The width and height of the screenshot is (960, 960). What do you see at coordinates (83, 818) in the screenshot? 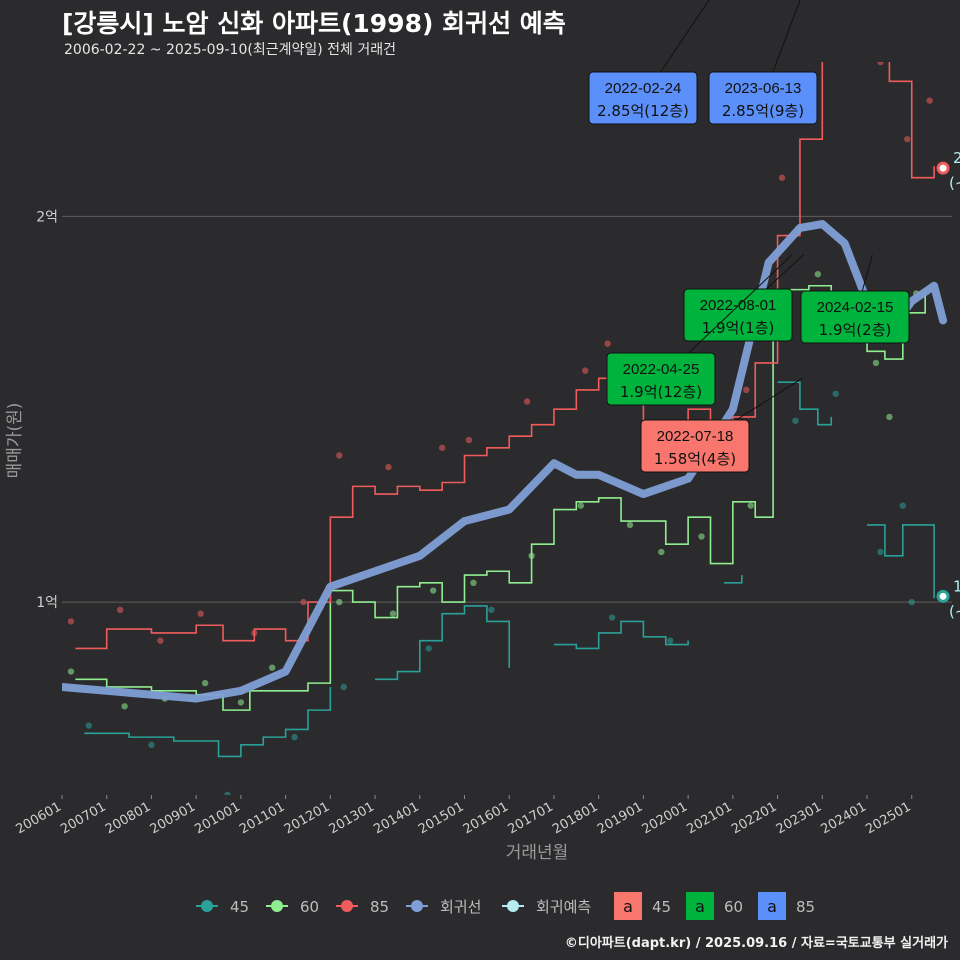
I see `x-tick-label: 200701` at bounding box center [83, 818].